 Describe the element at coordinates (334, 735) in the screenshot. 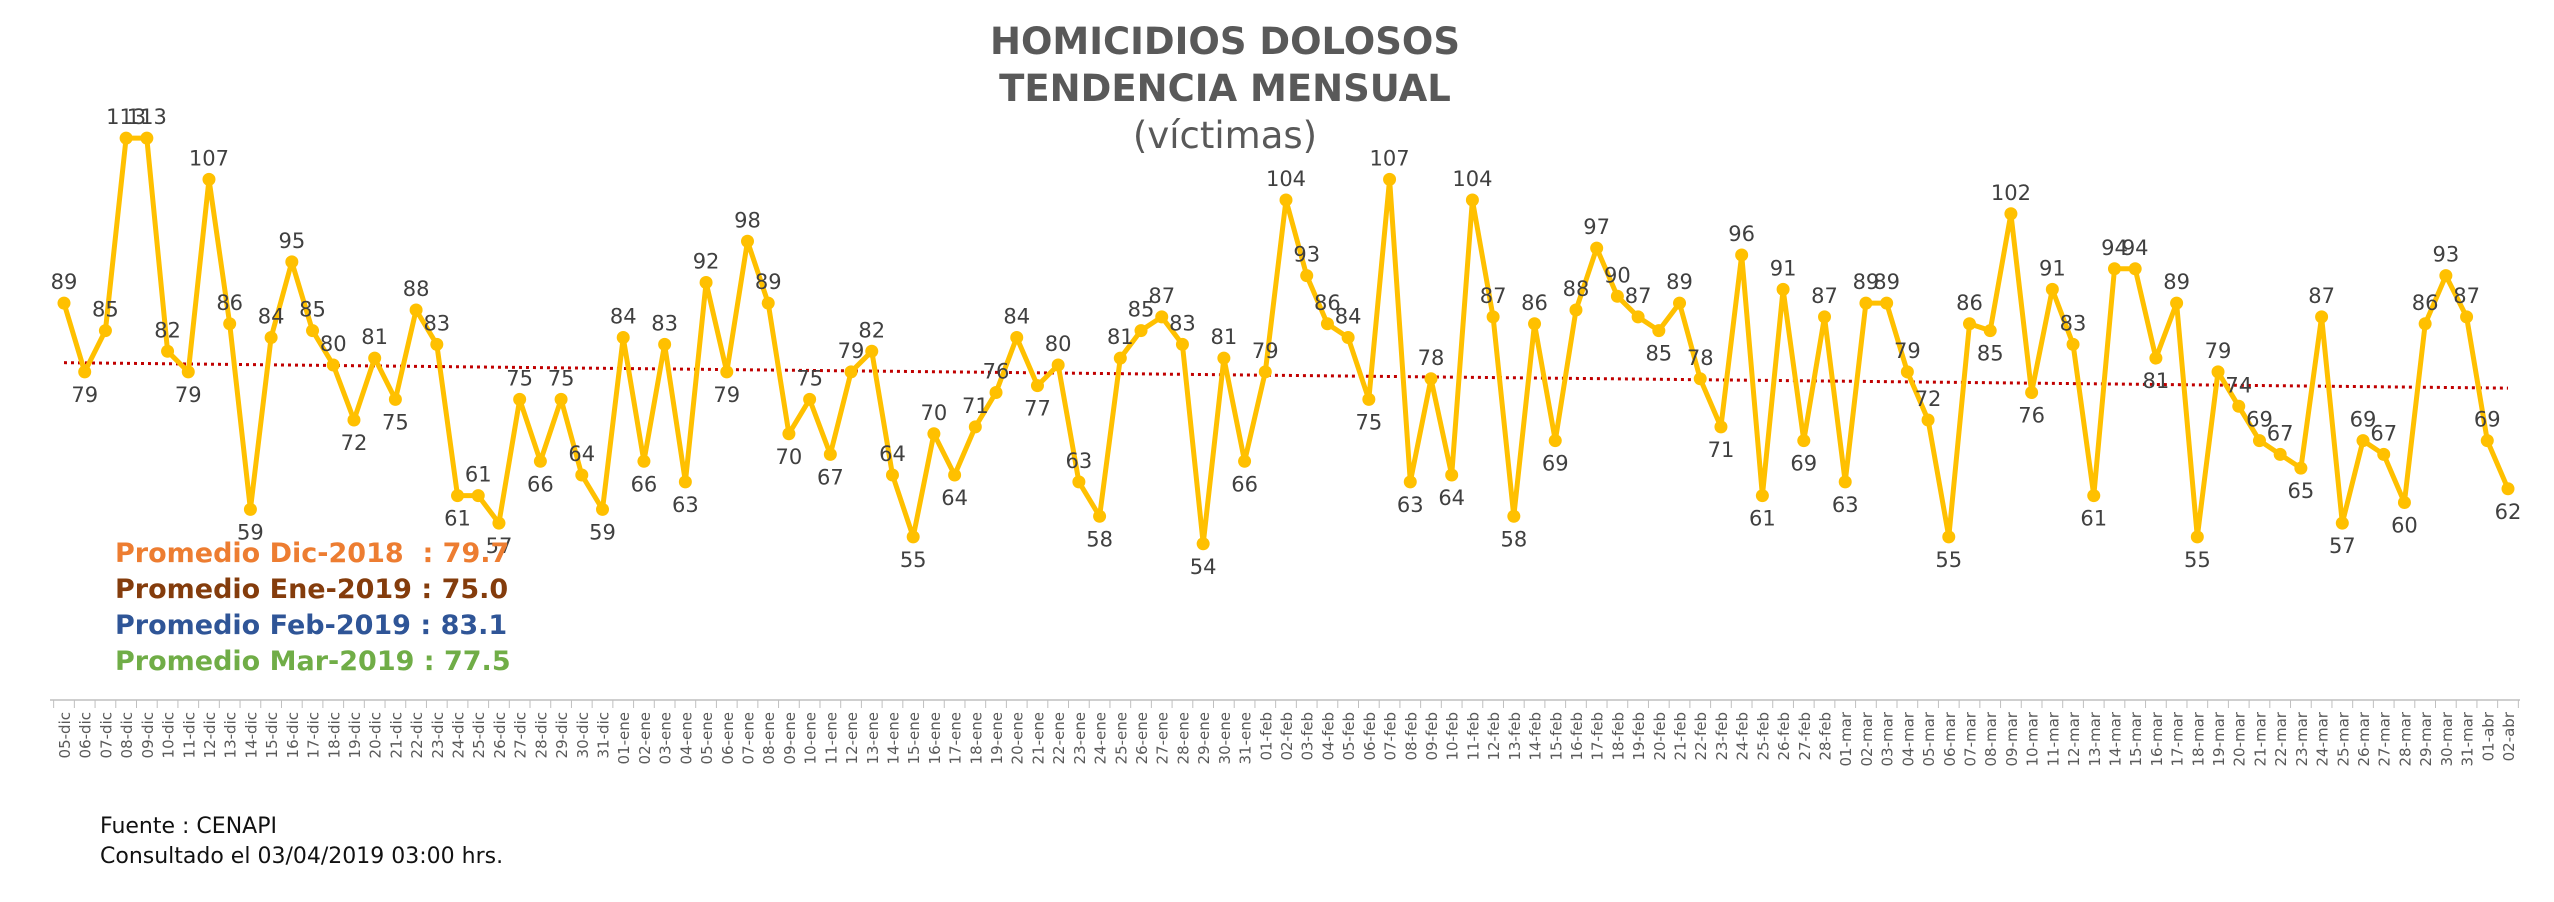

I see `x-tick-label: 18-dic` at that location.